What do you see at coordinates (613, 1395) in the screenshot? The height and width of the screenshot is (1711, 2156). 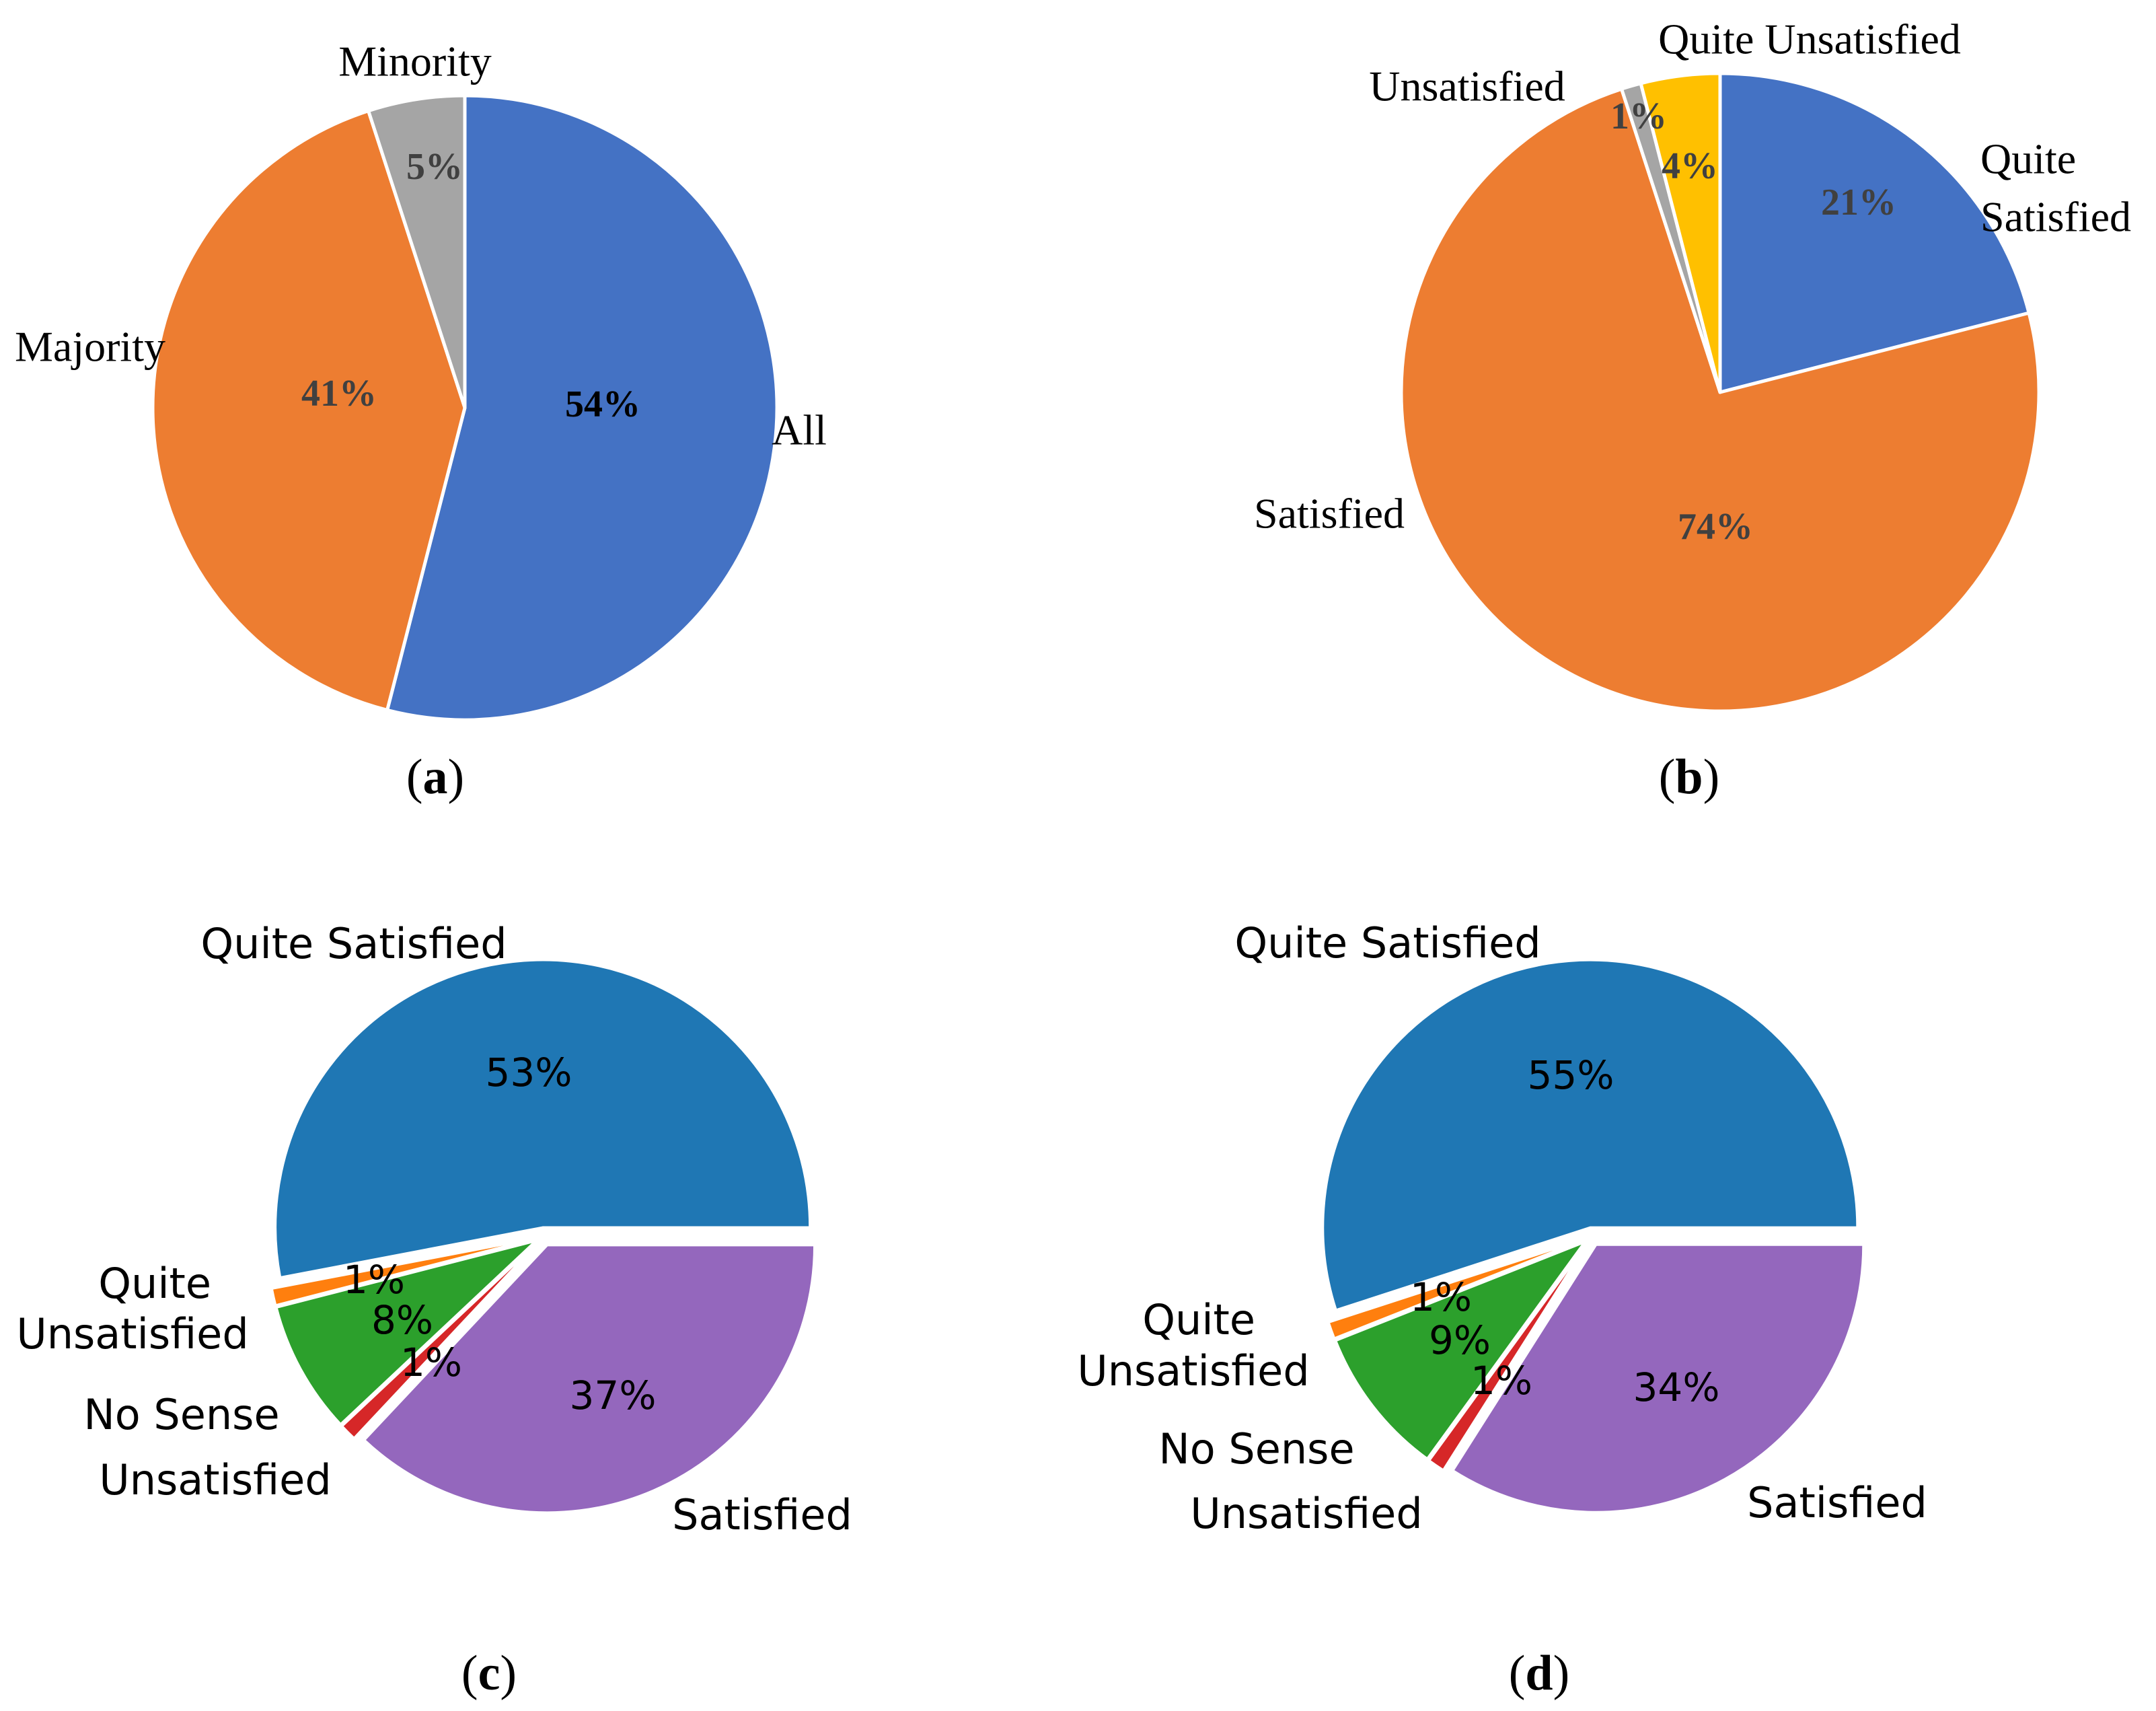 I see `percent-label-c-satisfied: 37%` at bounding box center [613, 1395].